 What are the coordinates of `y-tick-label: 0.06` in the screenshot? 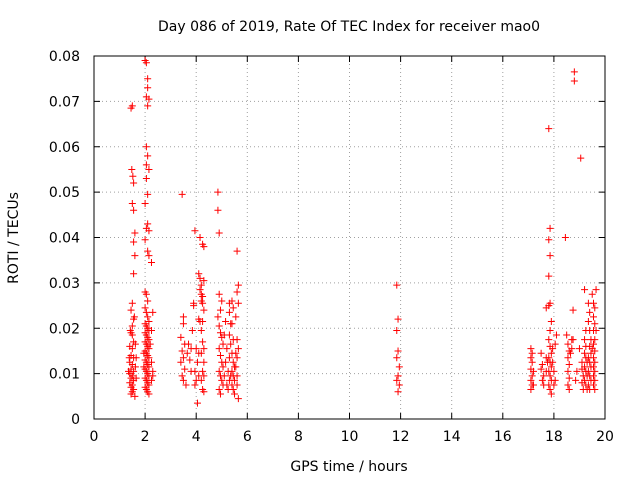 It's located at (64, 148).